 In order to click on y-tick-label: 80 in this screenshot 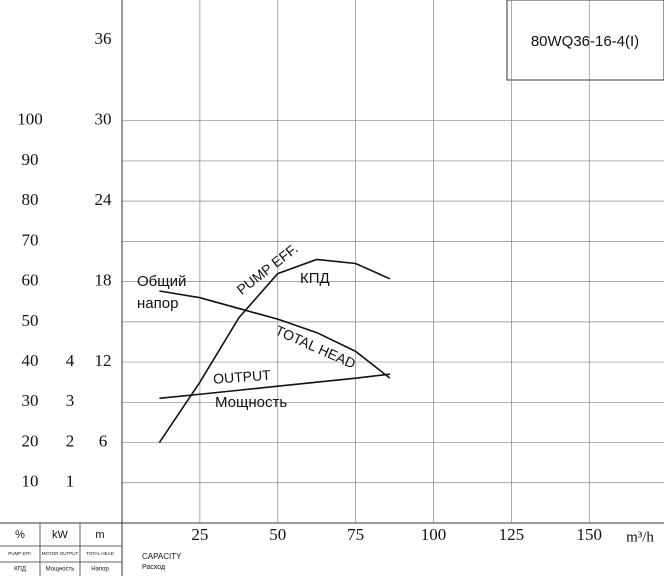, I will do `click(30, 199)`.